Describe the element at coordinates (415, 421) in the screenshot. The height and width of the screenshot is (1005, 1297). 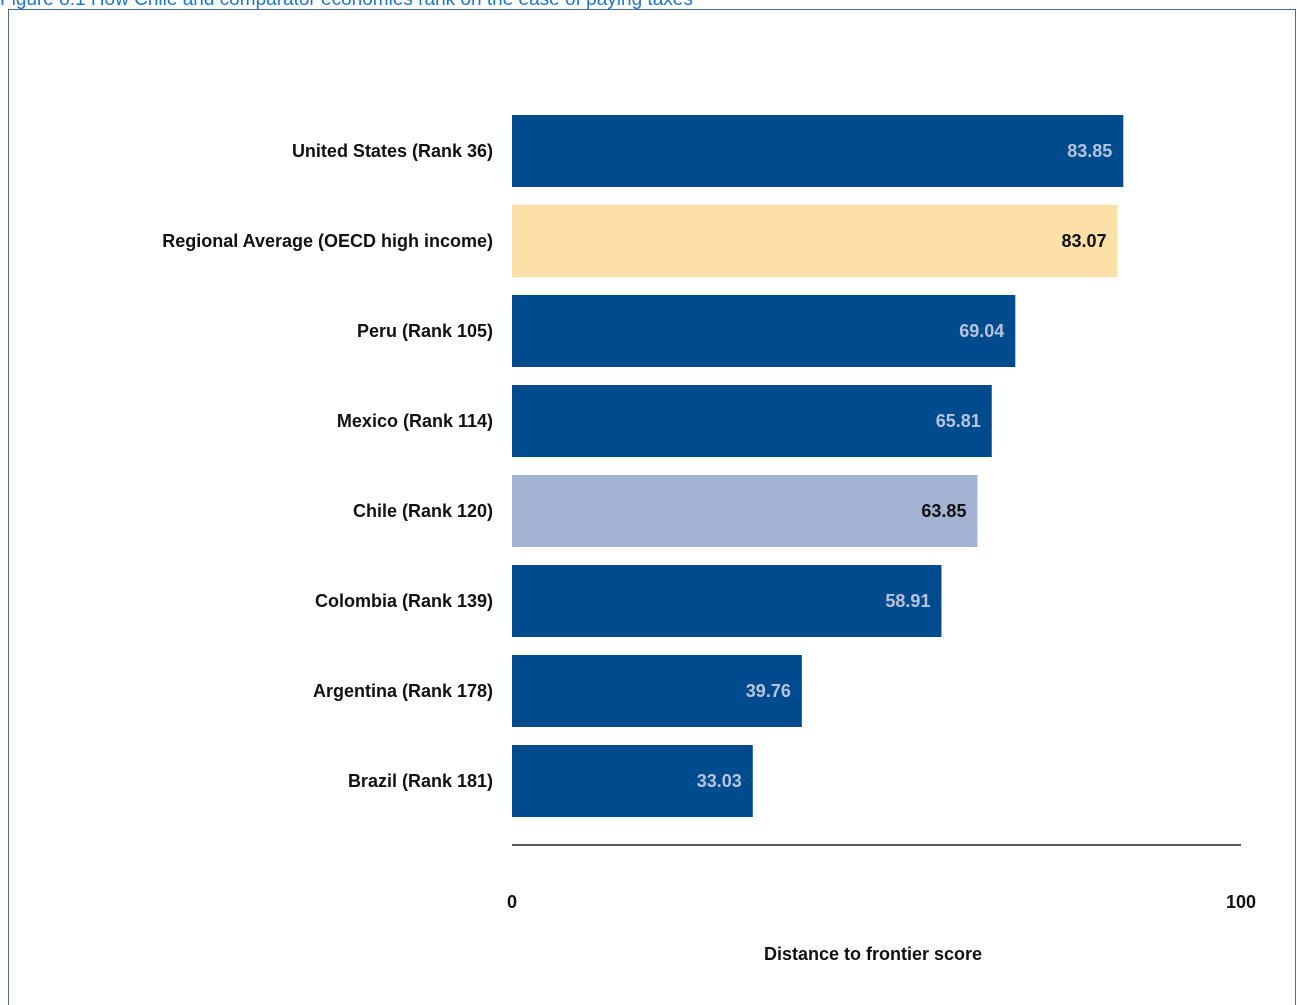
I see `category-label: Mexico (Rank 114)` at that location.